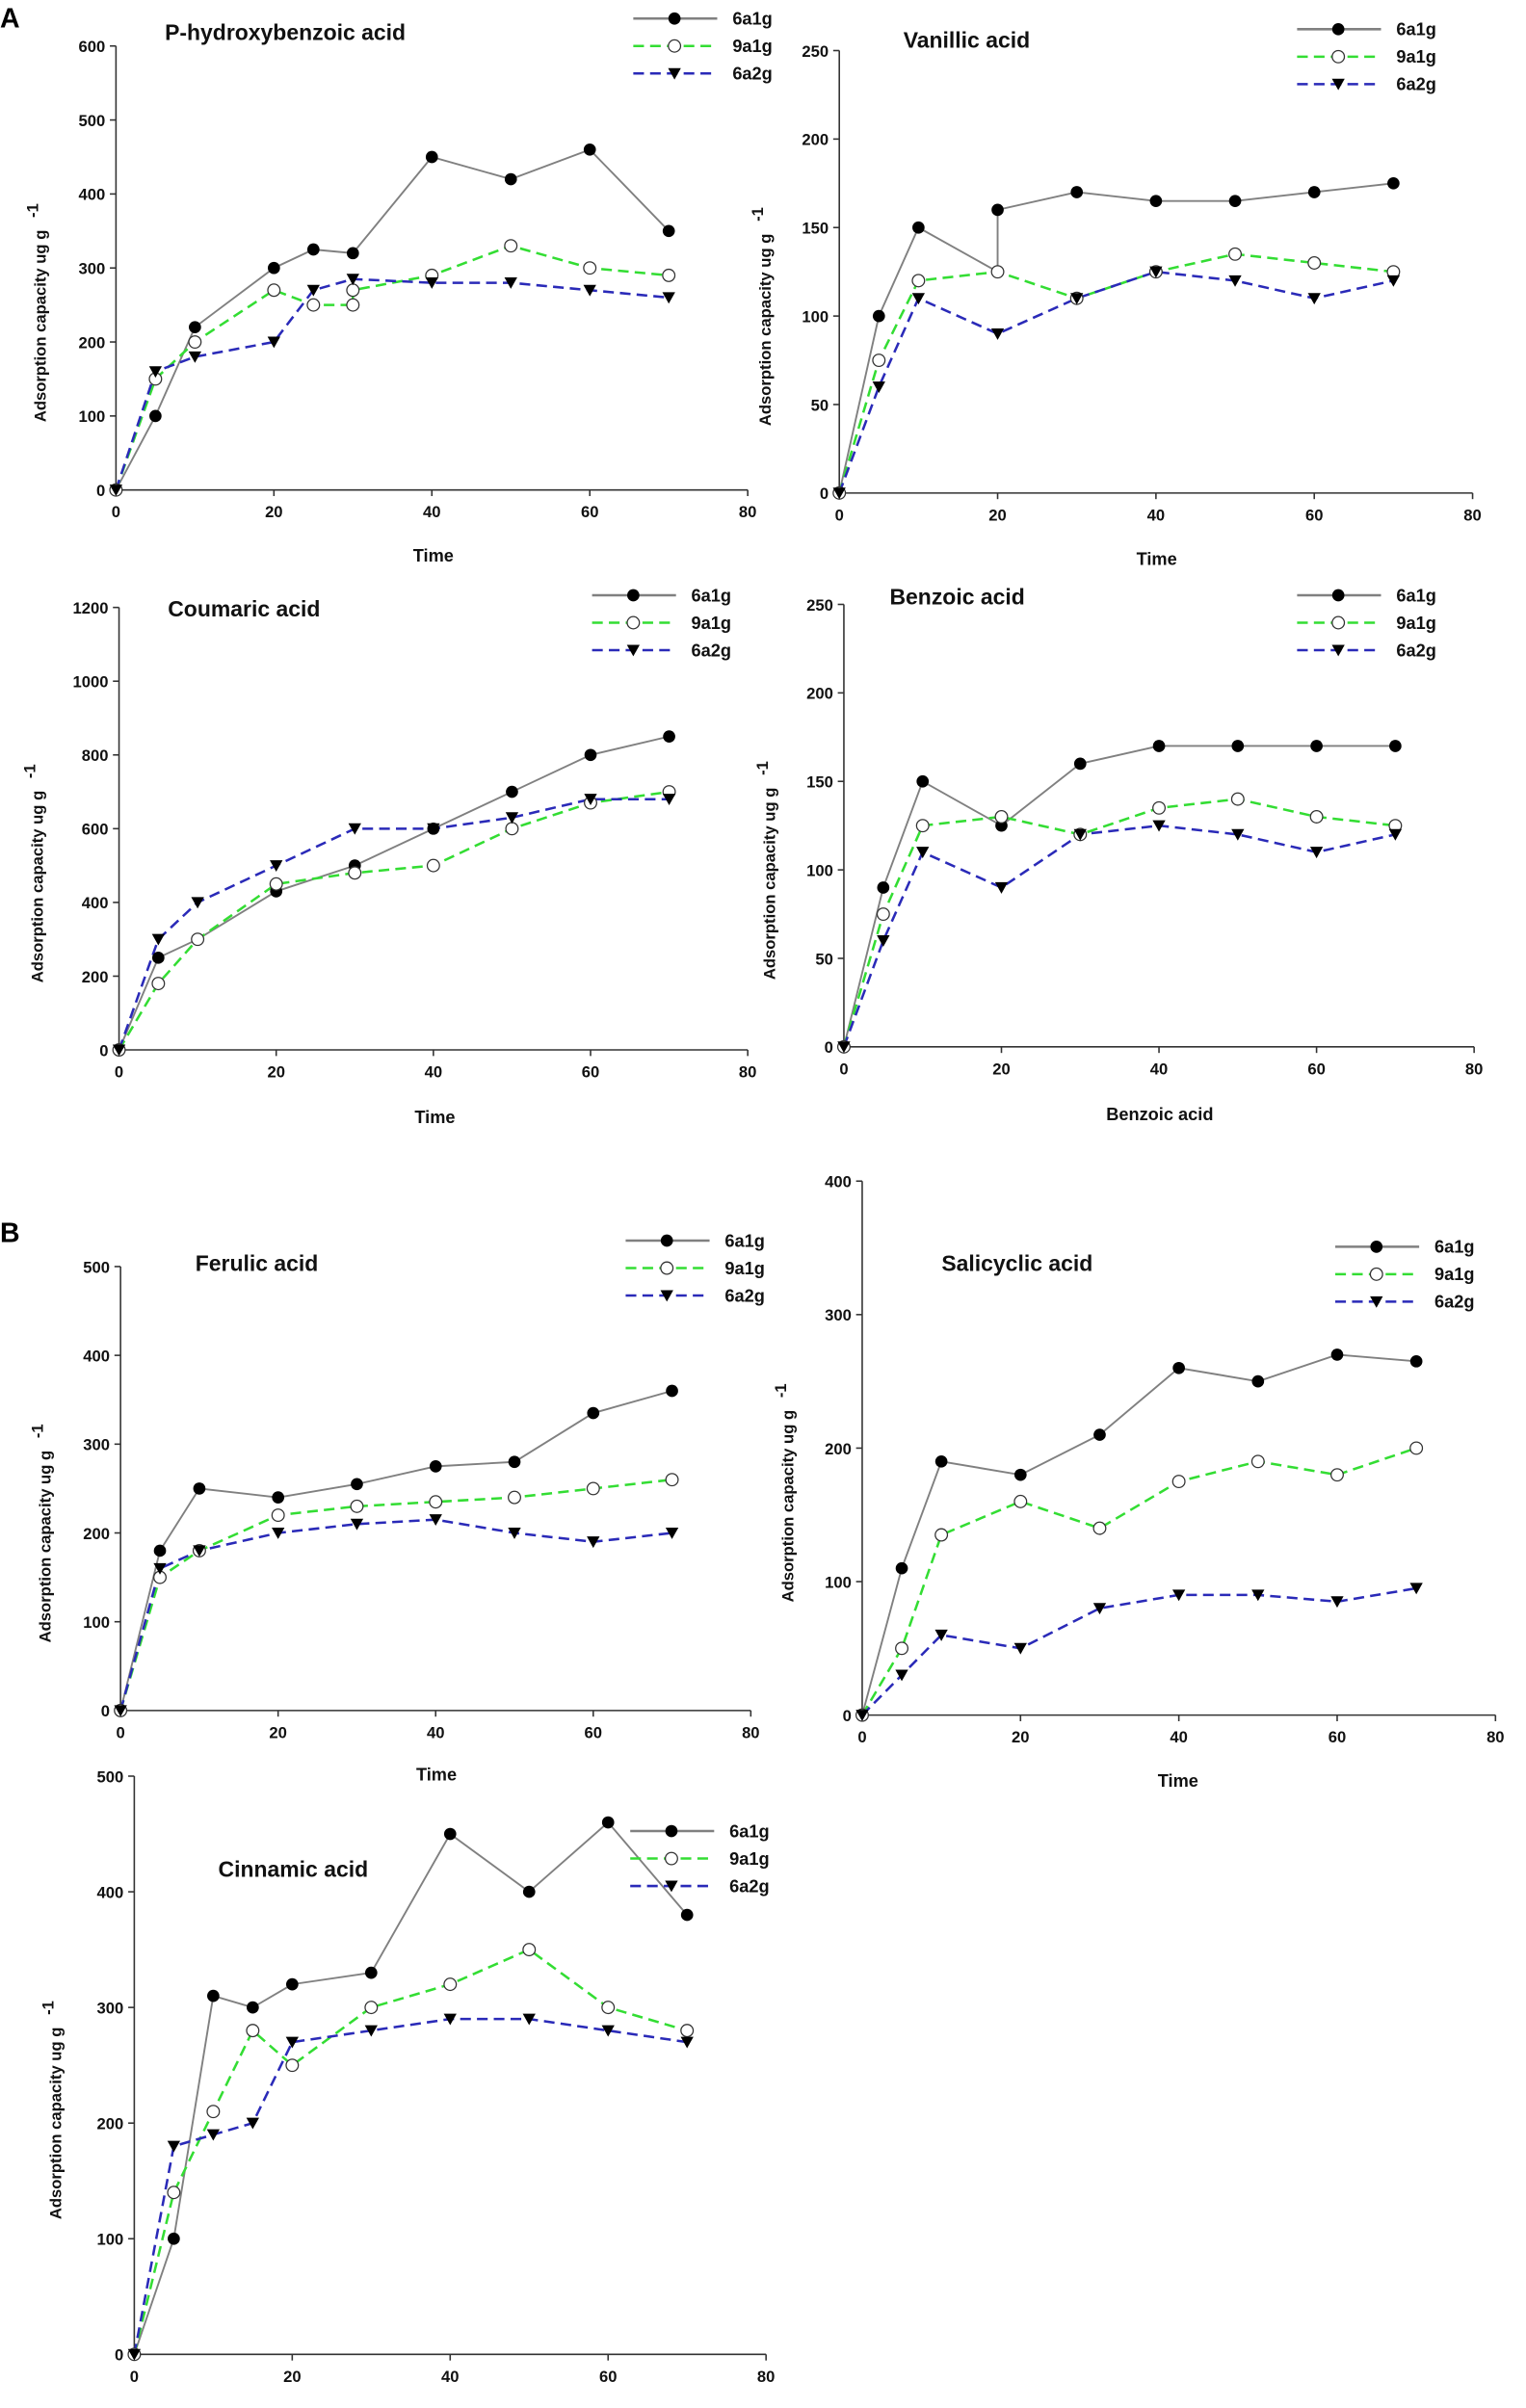 The image size is (1526, 2408). I want to click on panel-label-b: B, so click(10, 1233).